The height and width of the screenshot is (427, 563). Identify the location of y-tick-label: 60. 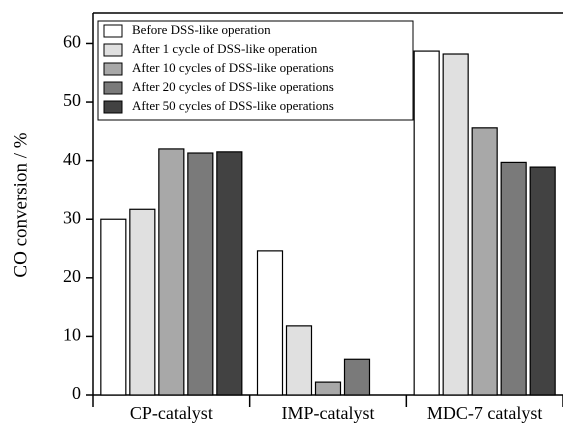
(72, 42).